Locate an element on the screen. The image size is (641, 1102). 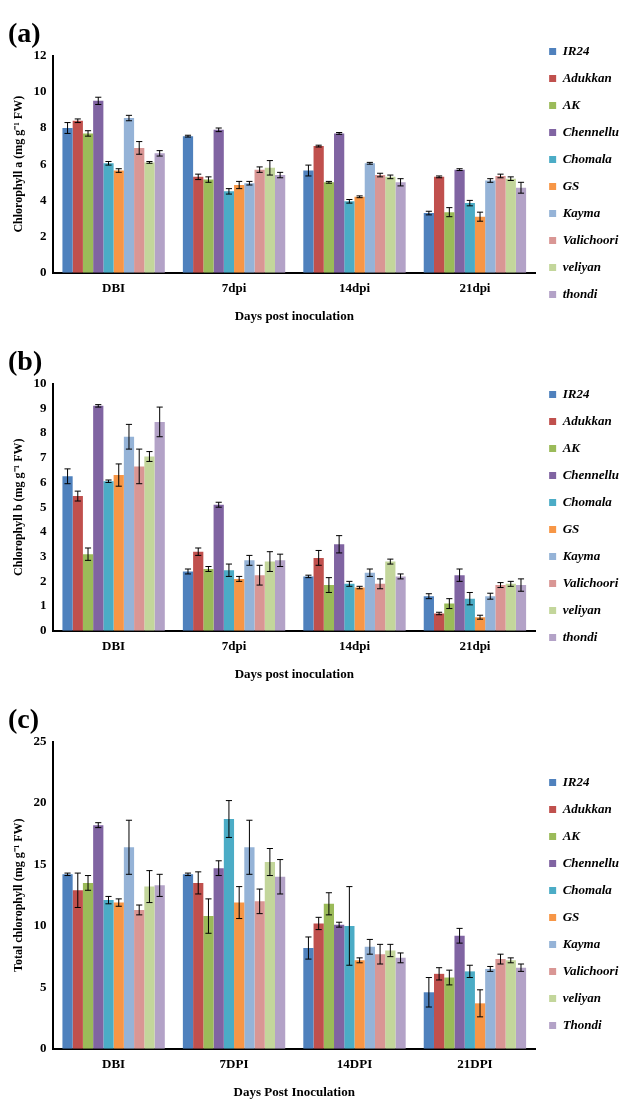
y-tick-label: 15 is located at coordinates (40, 863).